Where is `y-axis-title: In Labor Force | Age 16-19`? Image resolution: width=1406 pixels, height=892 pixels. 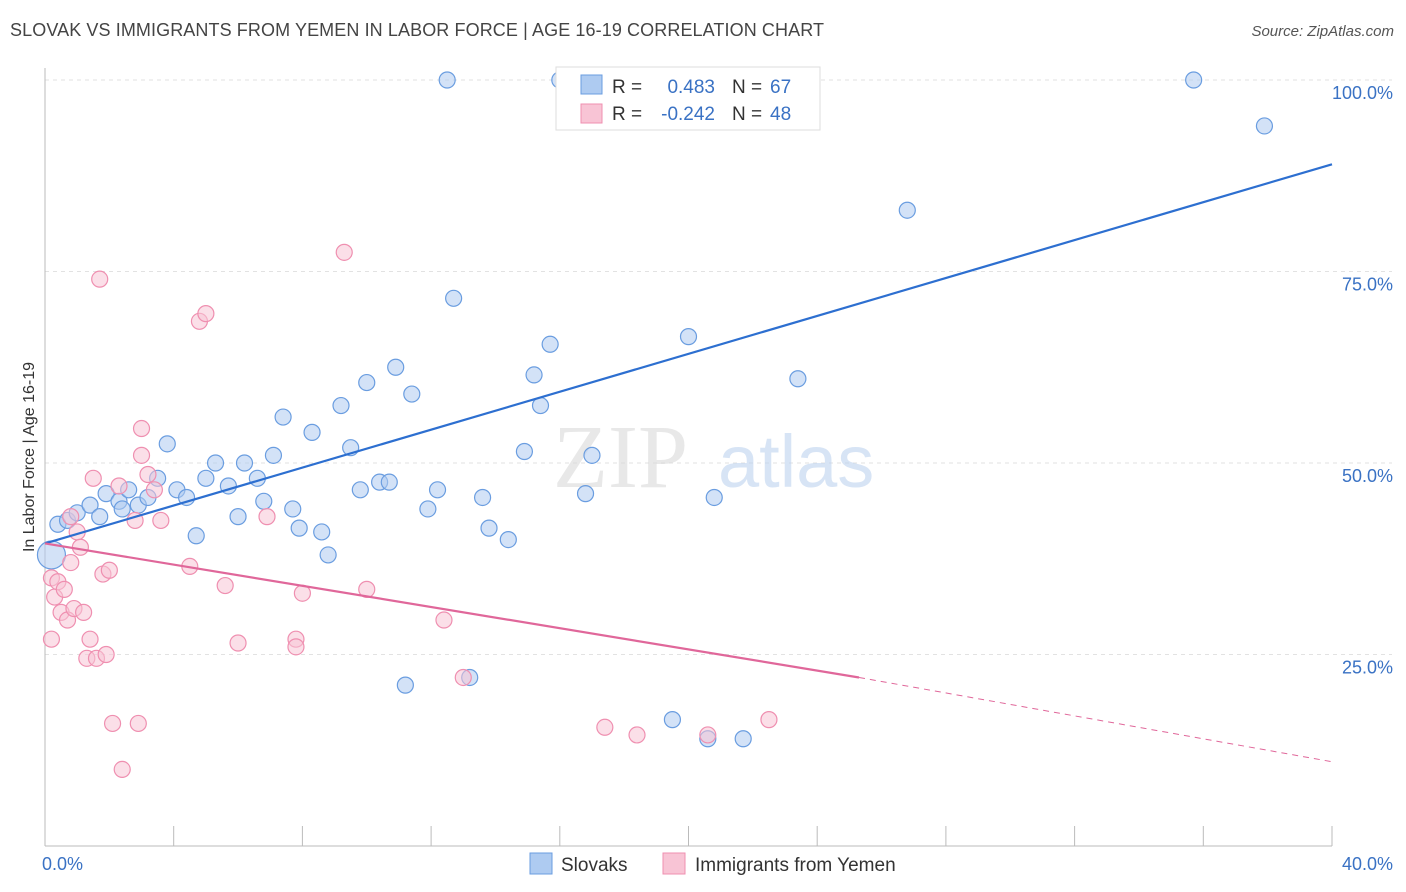 y-axis-title: In Labor Force | Age 16-19 is located at coordinates (29, 457).